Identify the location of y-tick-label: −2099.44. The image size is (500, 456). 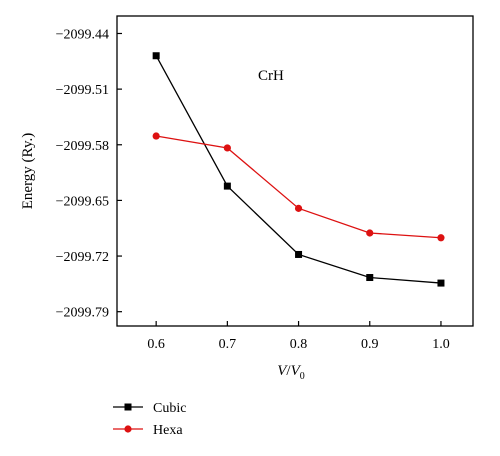
(82, 34).